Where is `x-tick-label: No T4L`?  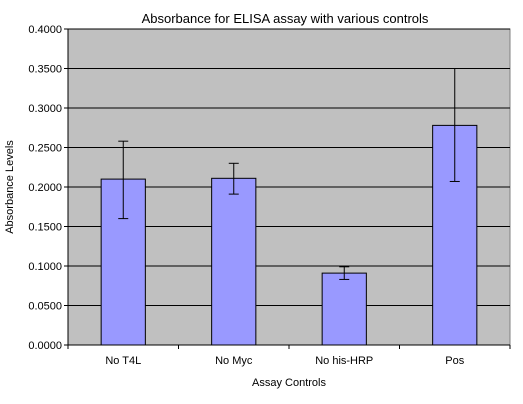
x-tick-label: No T4L is located at coordinates (123, 361).